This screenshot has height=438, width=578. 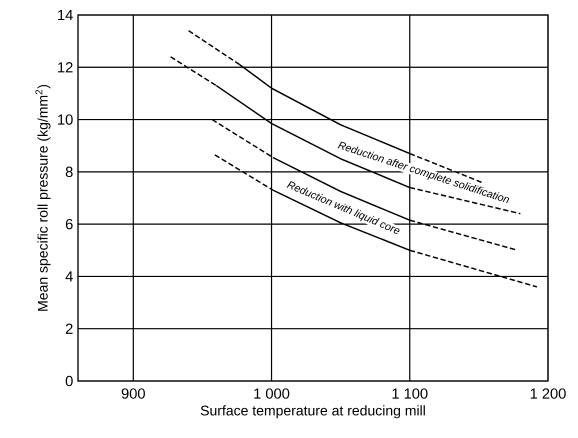 I want to click on y-tick-label: 12, so click(x=65, y=67).